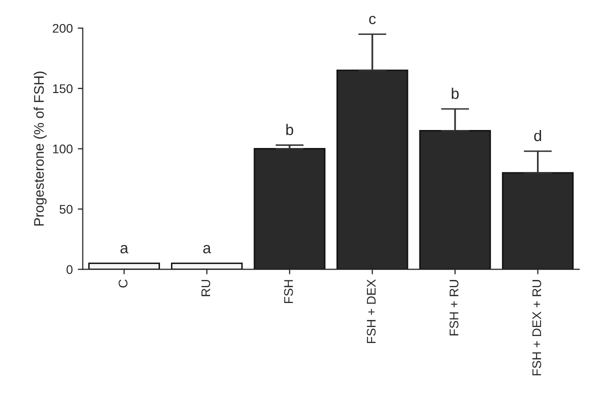 This screenshot has width=591, height=402. I want to click on x-tick-label: C, so click(123, 284).